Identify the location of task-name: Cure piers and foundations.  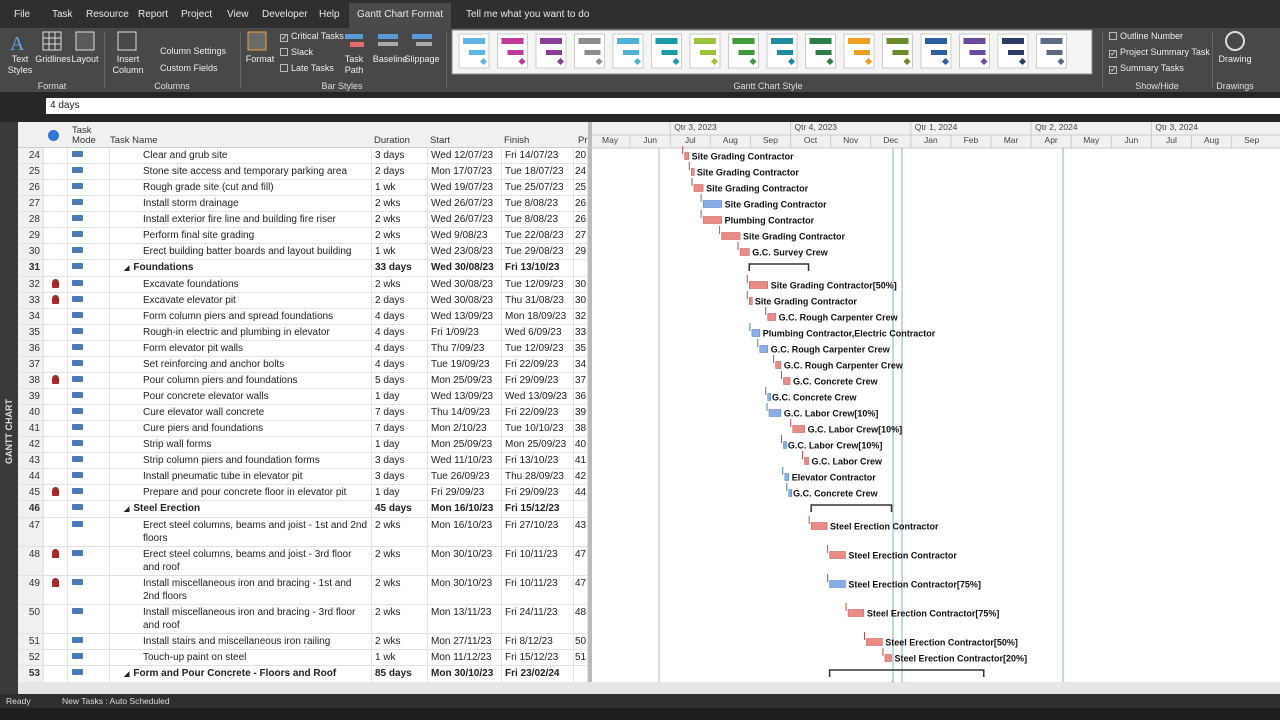
(241, 428).